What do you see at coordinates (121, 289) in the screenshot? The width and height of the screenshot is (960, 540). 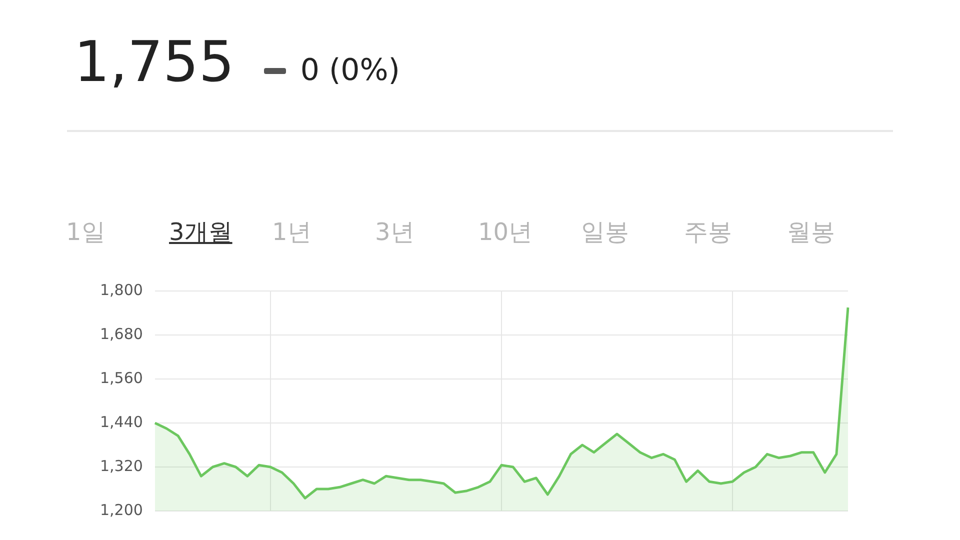 I see `y-tick-label: 1,800` at bounding box center [121, 289].